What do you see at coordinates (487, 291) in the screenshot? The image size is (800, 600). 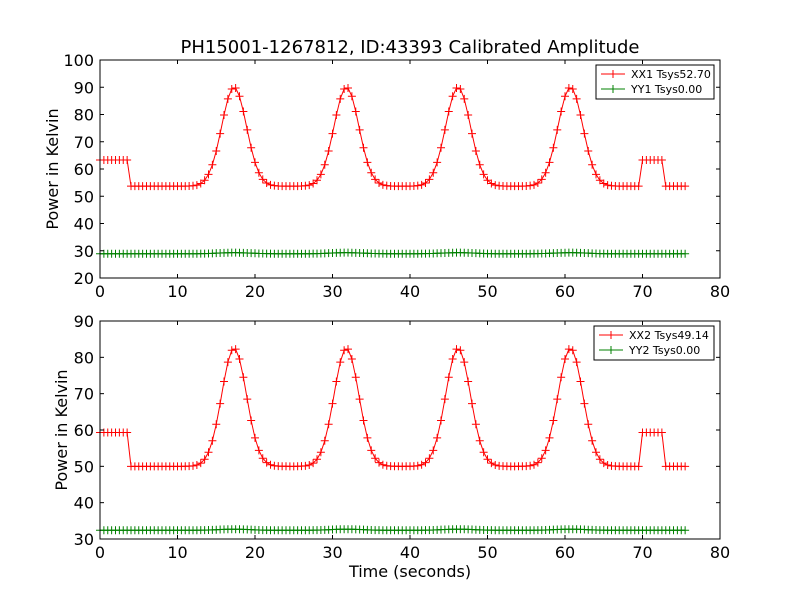 I see `top-x-tick-label: 50` at bounding box center [487, 291].